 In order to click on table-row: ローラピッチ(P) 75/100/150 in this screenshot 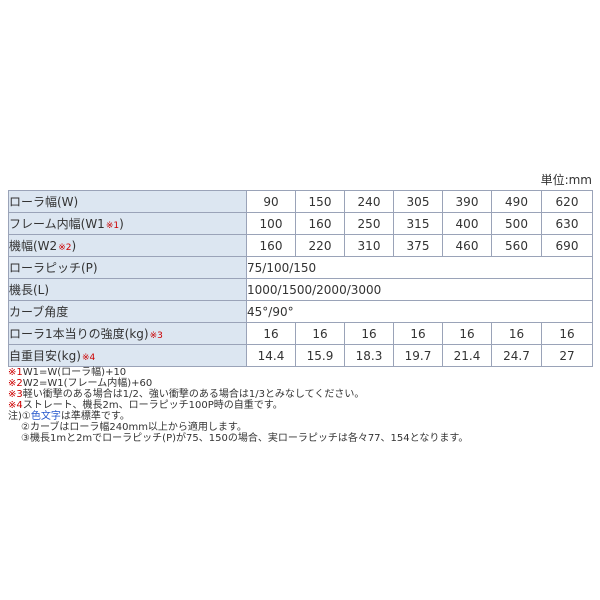, I will do `click(300, 267)`.